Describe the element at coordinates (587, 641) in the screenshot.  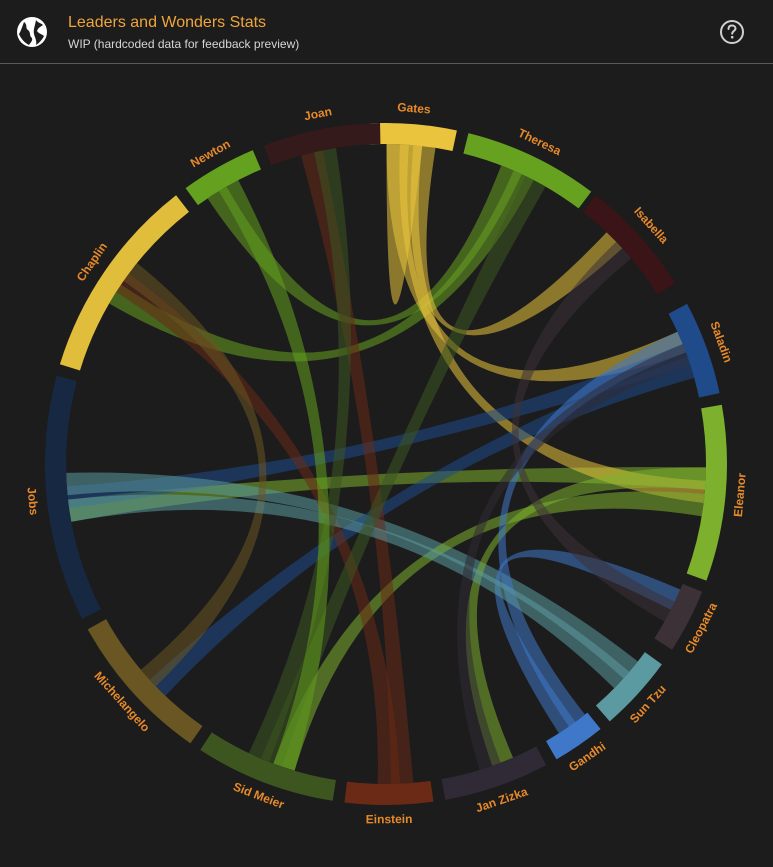
I see `chord-ribbon-gandhi-cleopatra` at that location.